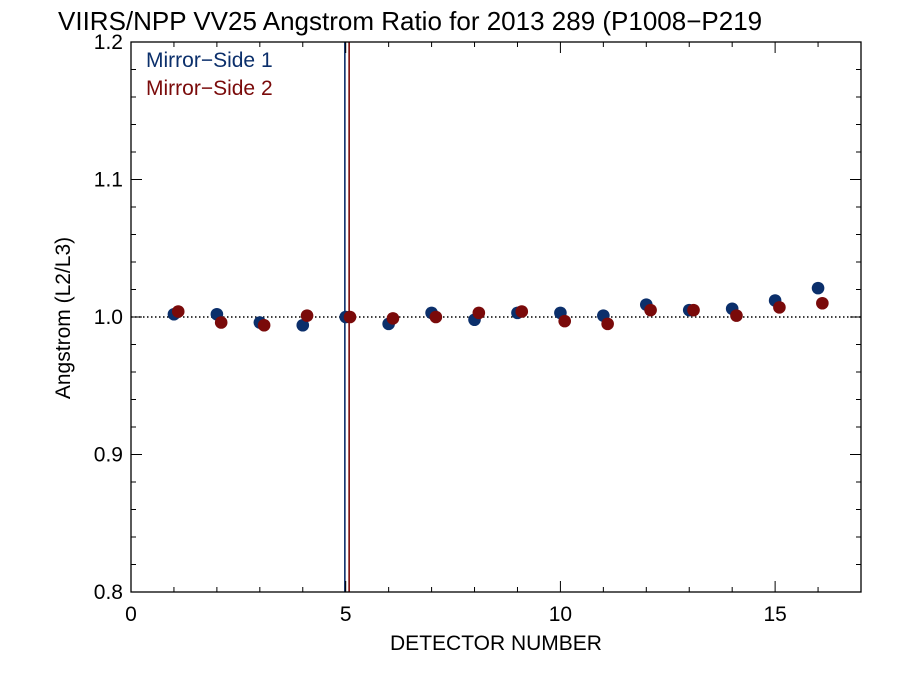  I want to click on legend-entry: Mirror−Side 2, so click(209, 88).